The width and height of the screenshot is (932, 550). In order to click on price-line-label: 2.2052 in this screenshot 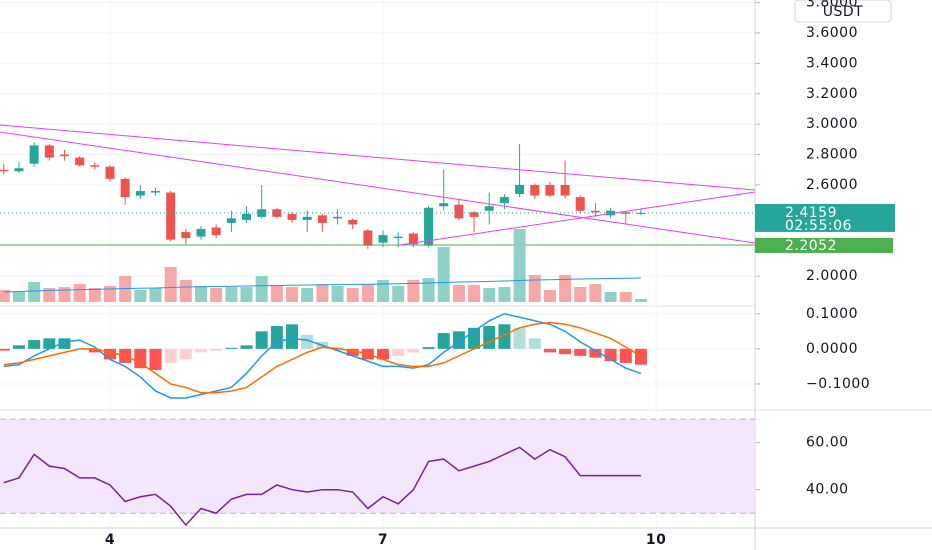, I will do `click(811, 246)`.